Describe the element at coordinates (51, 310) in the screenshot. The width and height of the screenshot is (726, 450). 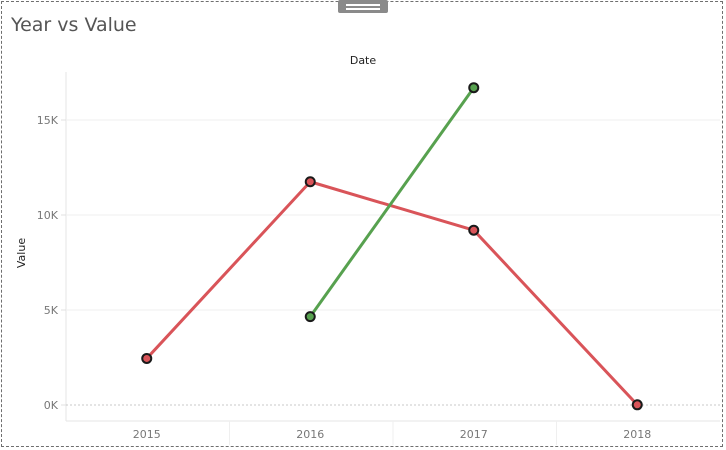
I see `y-tick-label: 5K` at that location.